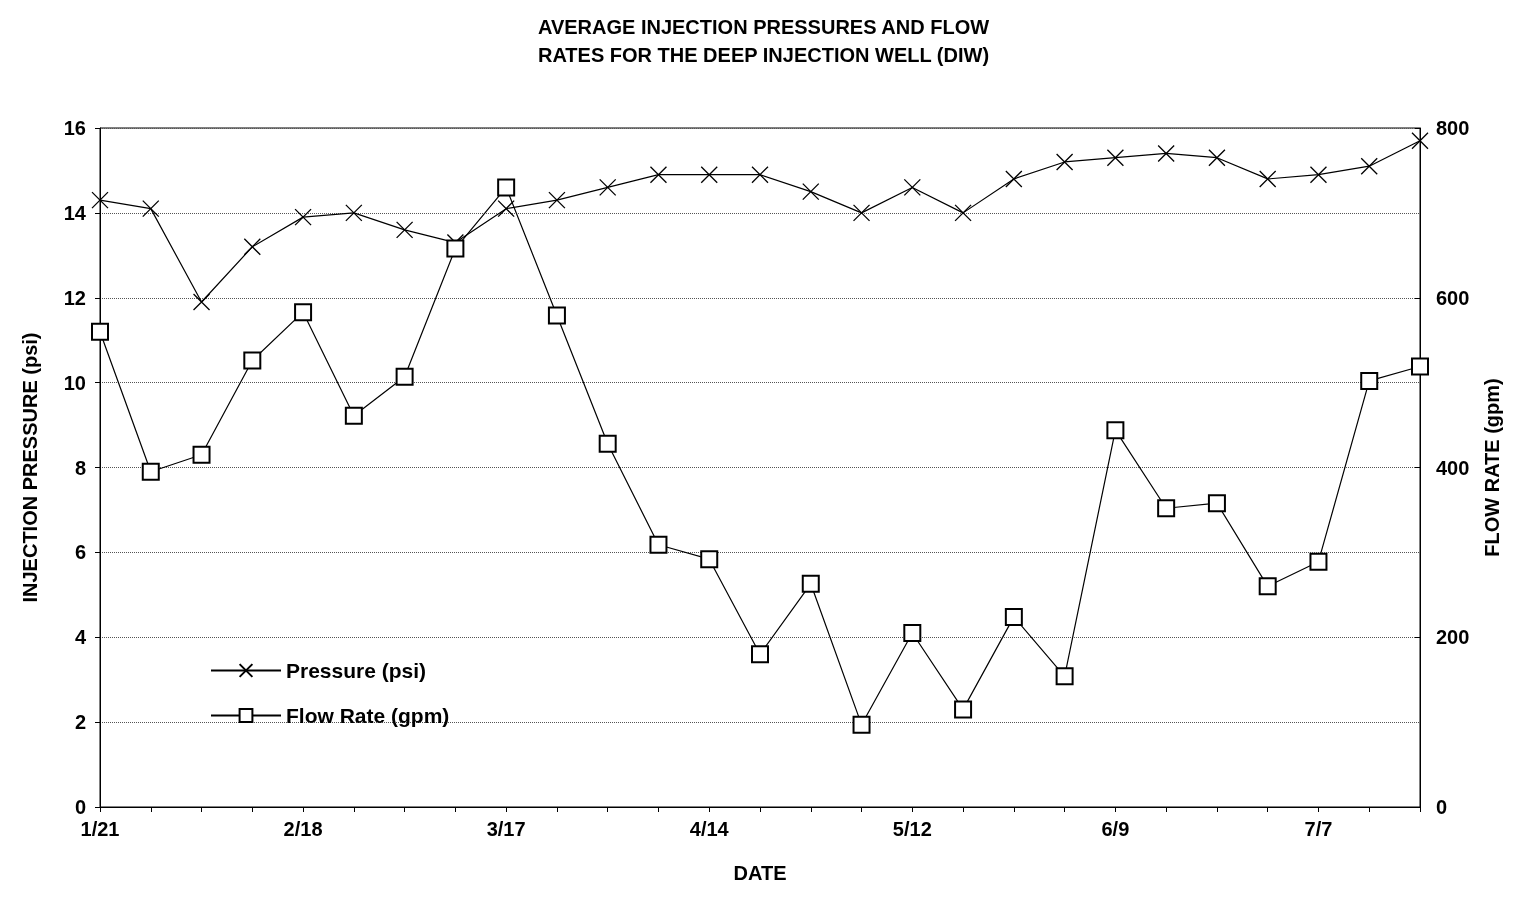  I want to click on legend-label: Flow Rate (gpm), so click(368, 715).